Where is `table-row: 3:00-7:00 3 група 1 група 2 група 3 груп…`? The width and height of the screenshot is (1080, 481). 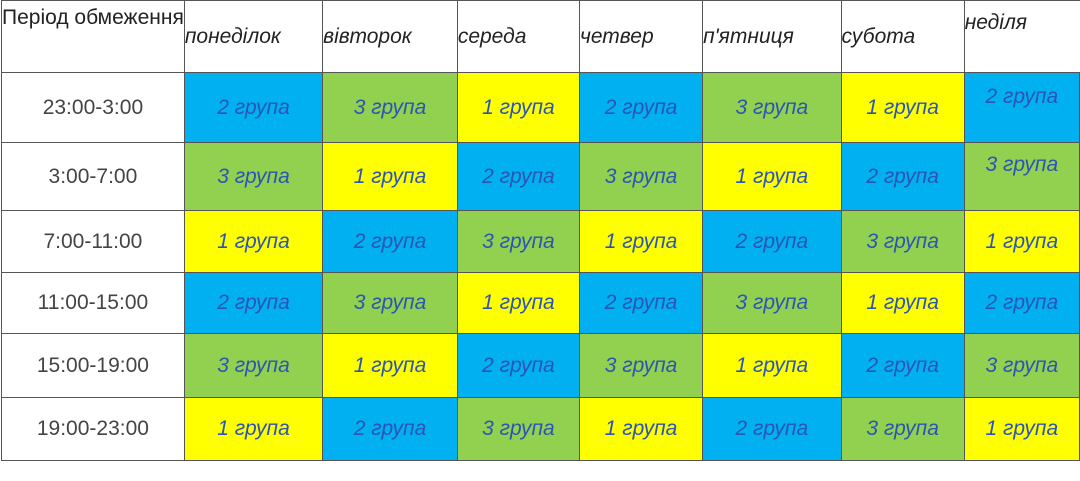 table-row: 3:00-7:00 3 група 1 група 2 група 3 груп… is located at coordinates (540, 176).